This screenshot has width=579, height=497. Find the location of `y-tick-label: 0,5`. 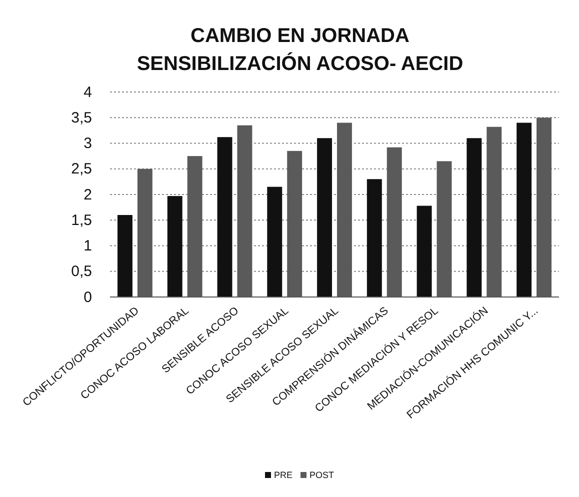

y-tick-label: 0,5 is located at coordinates (81, 271).